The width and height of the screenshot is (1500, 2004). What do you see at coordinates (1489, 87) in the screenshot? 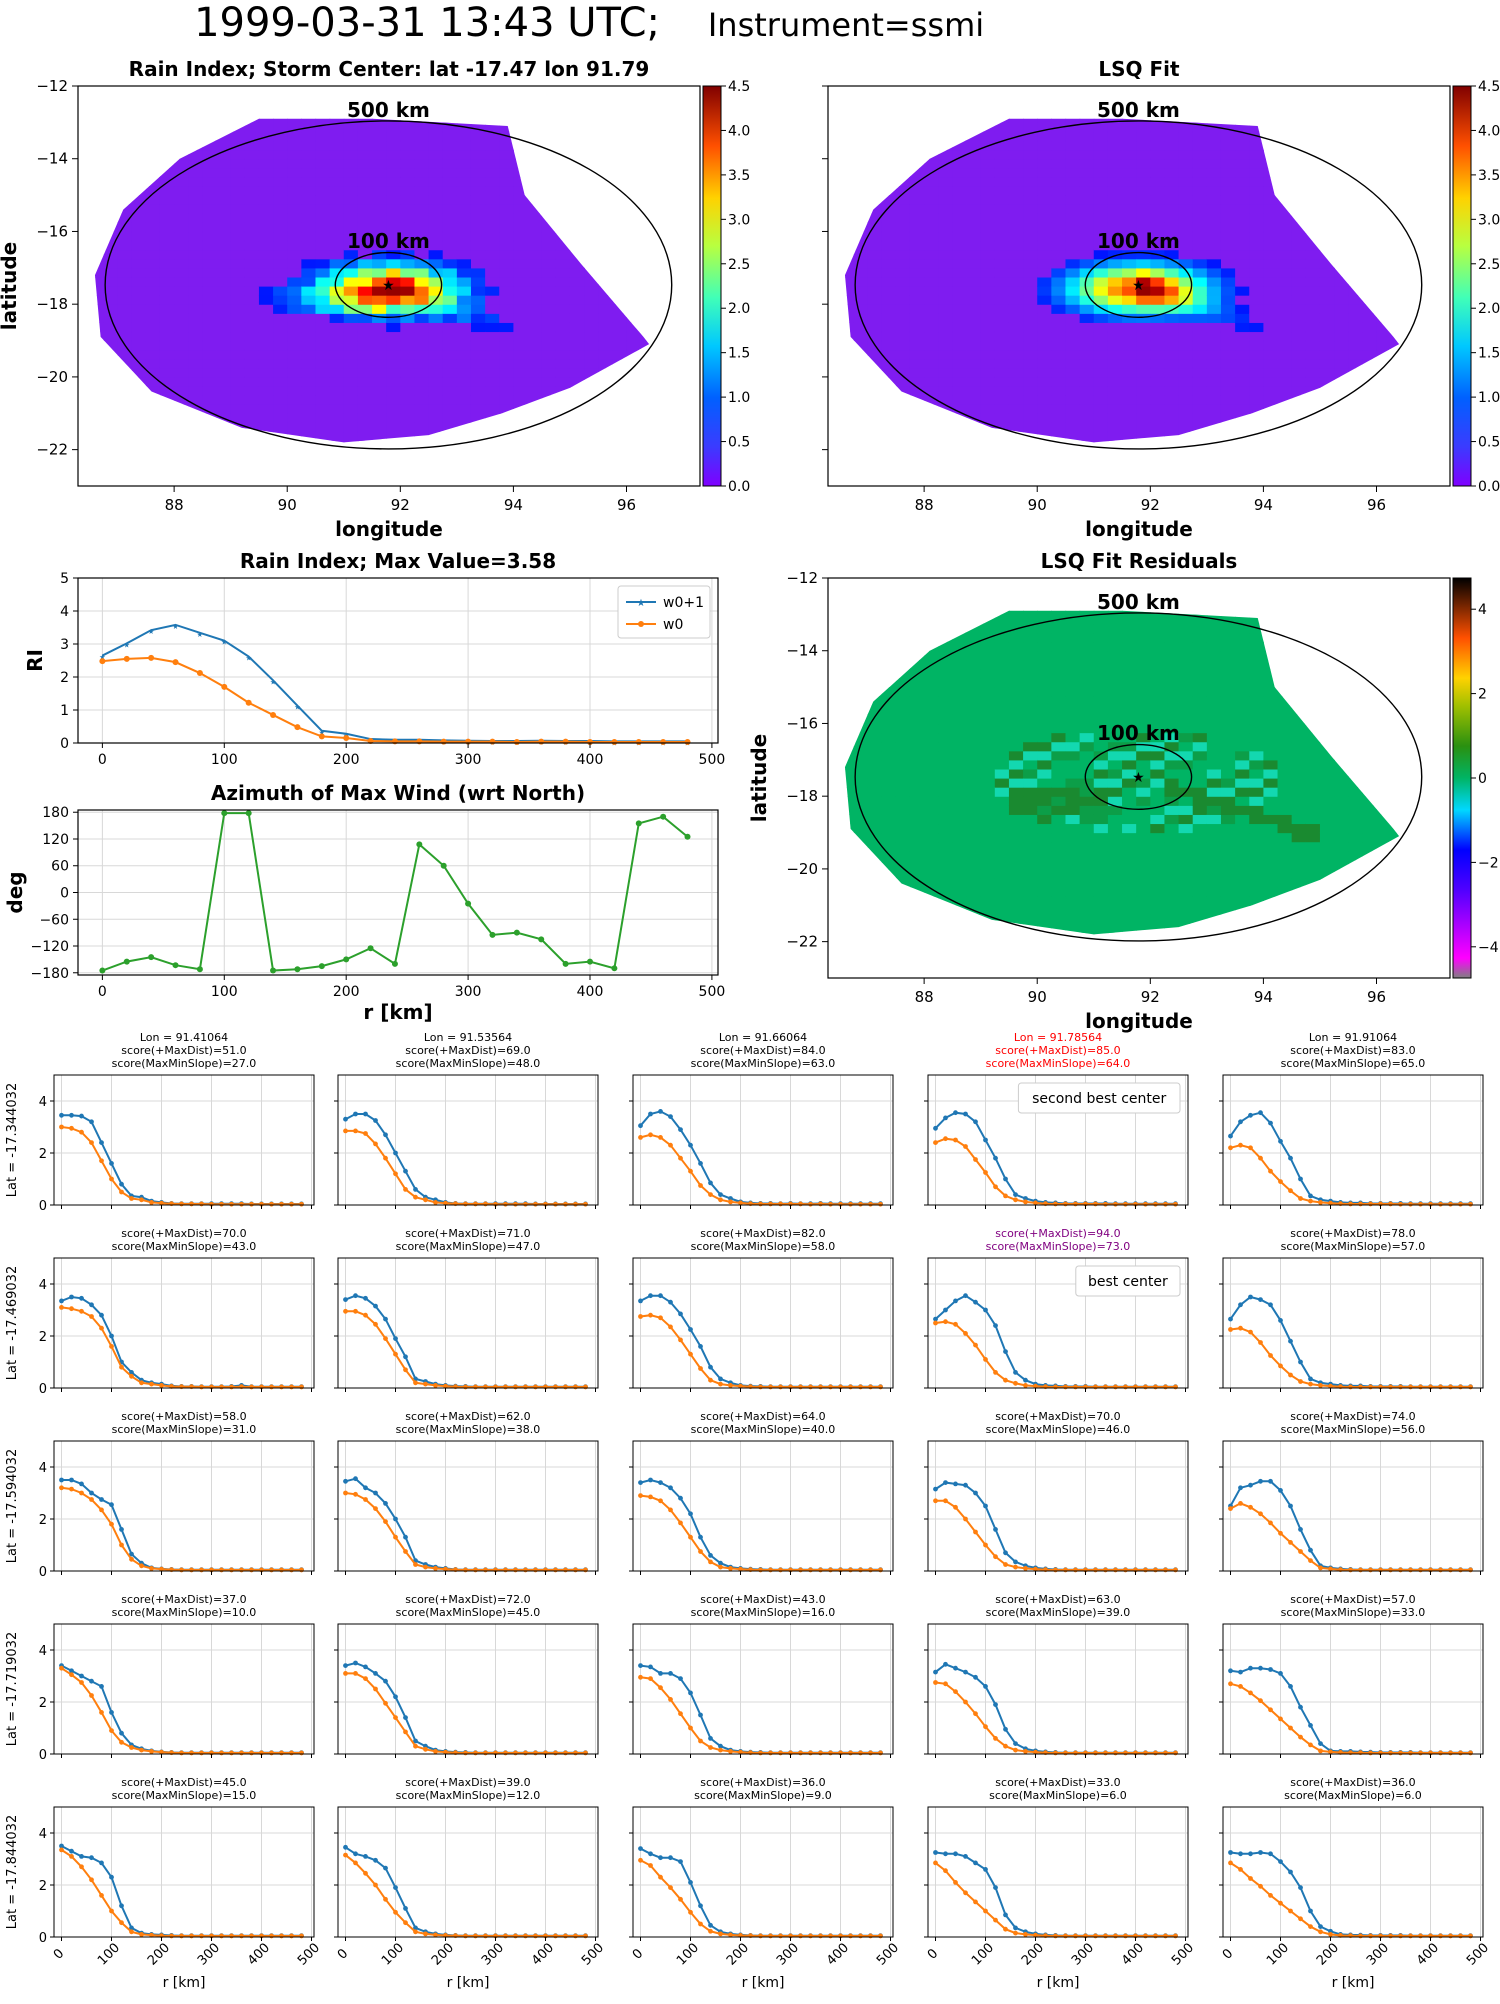
I see `colorbar-tick: 4.5` at bounding box center [1489, 87].